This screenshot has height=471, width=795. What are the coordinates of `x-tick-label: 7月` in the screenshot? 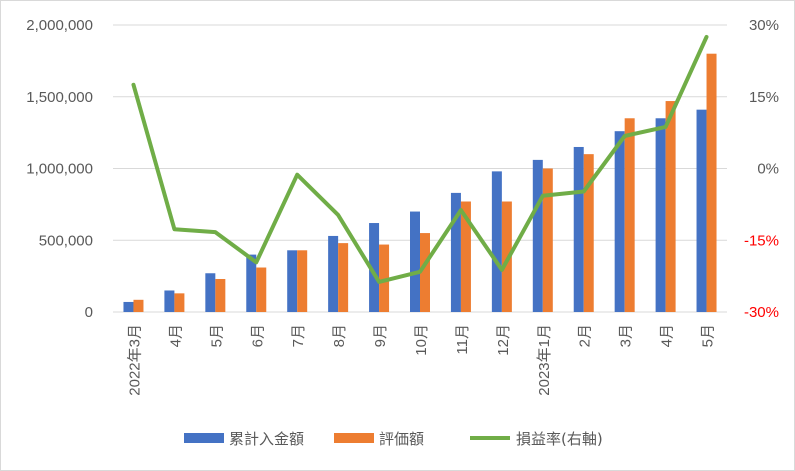 It's located at (298, 335).